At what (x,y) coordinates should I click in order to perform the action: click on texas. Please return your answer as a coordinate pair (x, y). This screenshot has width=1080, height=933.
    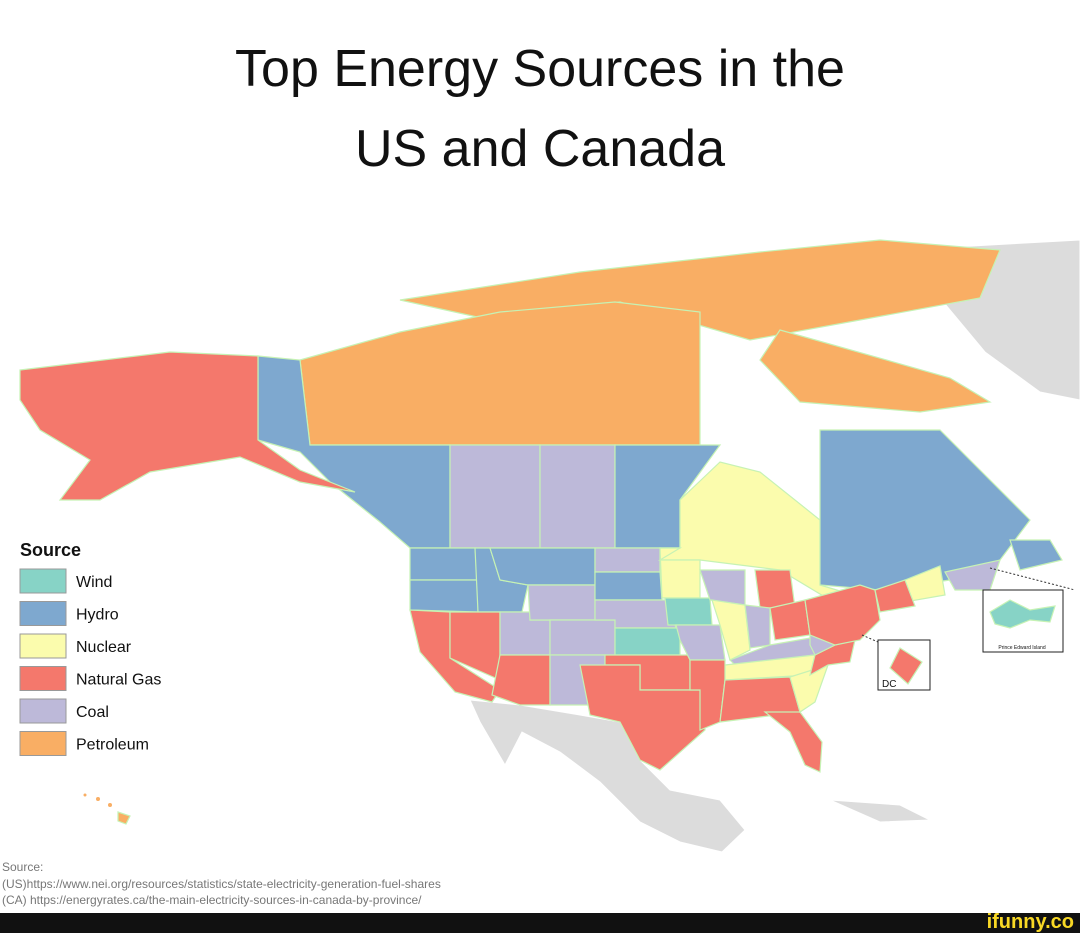
    Looking at the image, I should click on (642, 717).